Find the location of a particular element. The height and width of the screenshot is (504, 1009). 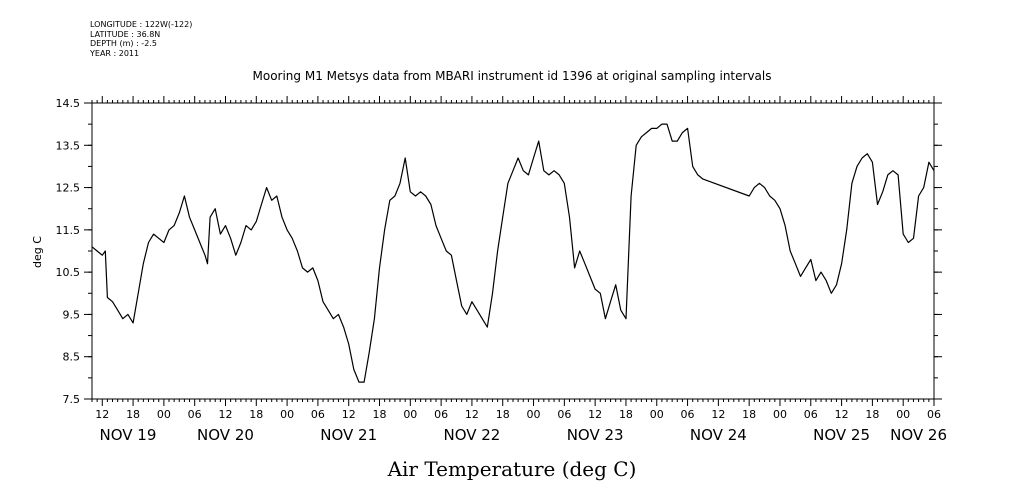

y-axis-label: deg C is located at coordinates (37, 252).